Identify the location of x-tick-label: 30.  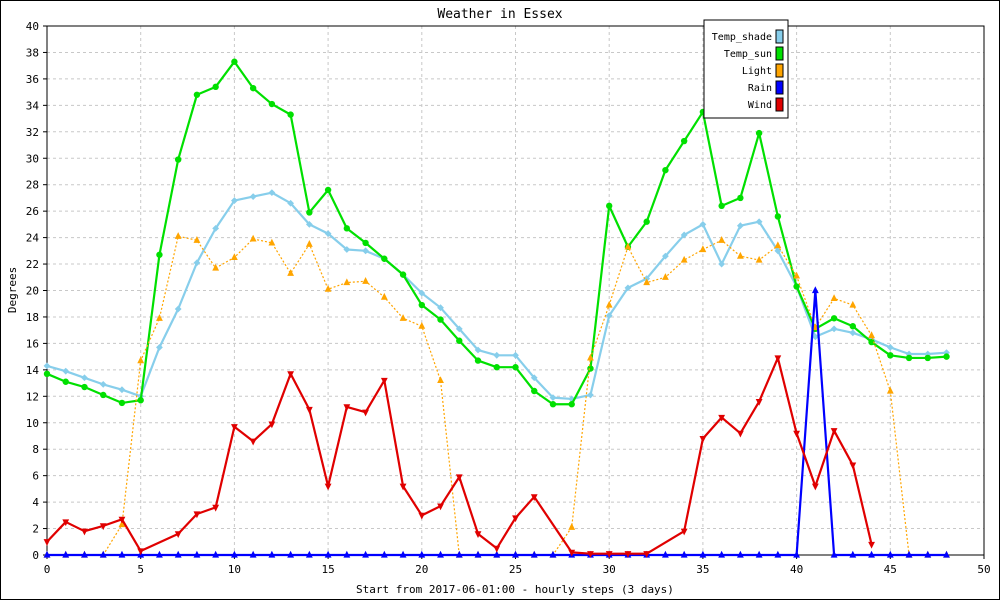
(609, 569).